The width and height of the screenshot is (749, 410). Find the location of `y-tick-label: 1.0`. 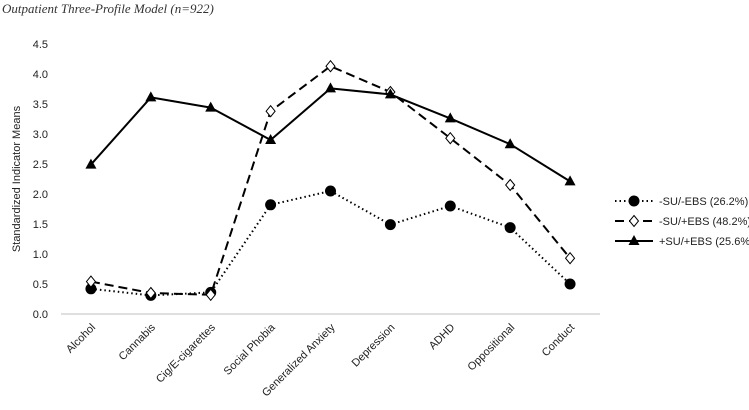

y-tick-label: 1.0 is located at coordinates (40, 255).